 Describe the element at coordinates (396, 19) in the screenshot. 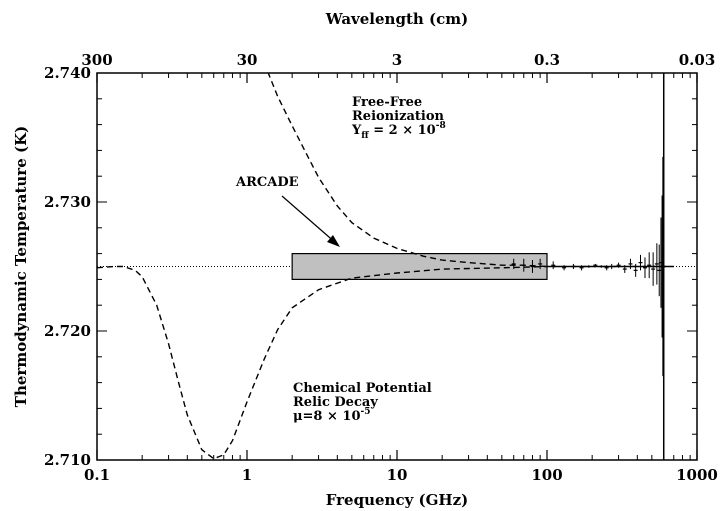

I see `top-axis-title: Wavelength (cm)` at that location.